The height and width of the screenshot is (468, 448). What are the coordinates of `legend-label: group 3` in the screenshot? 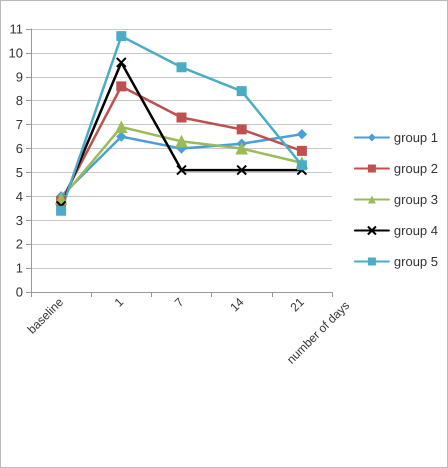 It's located at (416, 199).